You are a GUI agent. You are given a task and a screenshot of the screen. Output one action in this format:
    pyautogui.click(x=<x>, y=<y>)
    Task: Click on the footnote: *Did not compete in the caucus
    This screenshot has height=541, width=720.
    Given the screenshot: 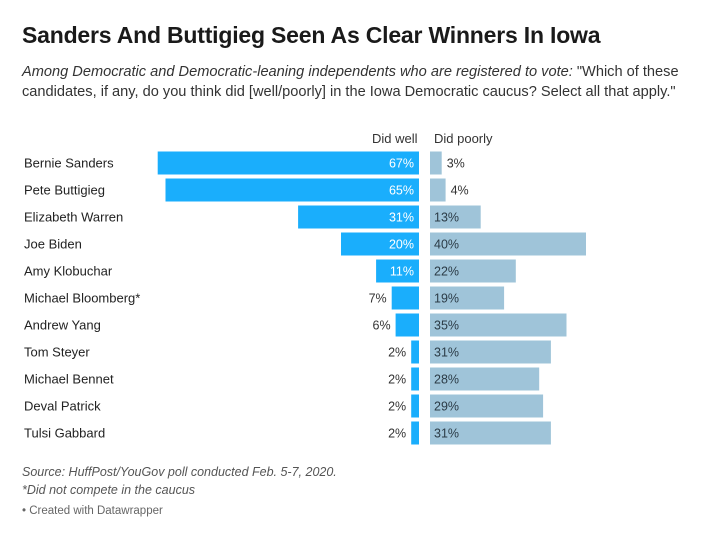 What is the action you would take?
    pyautogui.click(x=109, y=490)
    